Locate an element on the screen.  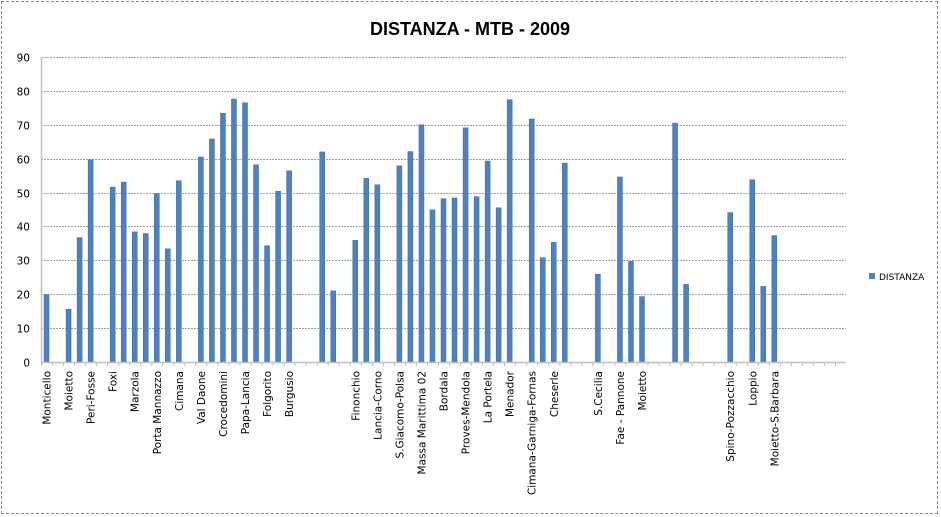
x-tick-label: Spino-Pozzacchio is located at coordinates (731, 416).